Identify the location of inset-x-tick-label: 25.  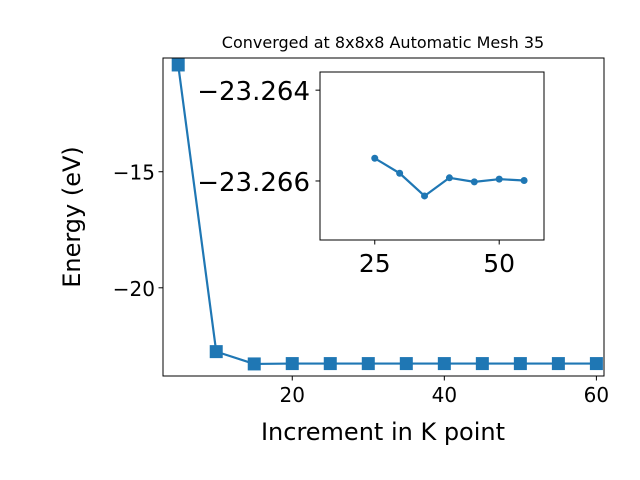
(375, 263).